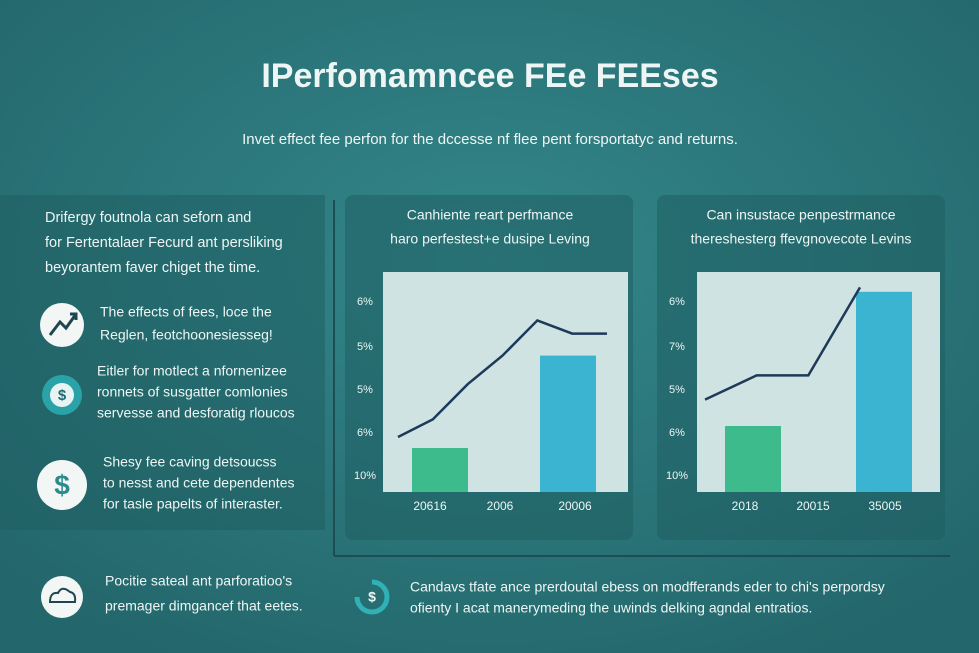 The width and height of the screenshot is (979, 653). What do you see at coordinates (192, 371) in the screenshot?
I see `item-text: Eitler for motlect a nfornenizee` at bounding box center [192, 371].